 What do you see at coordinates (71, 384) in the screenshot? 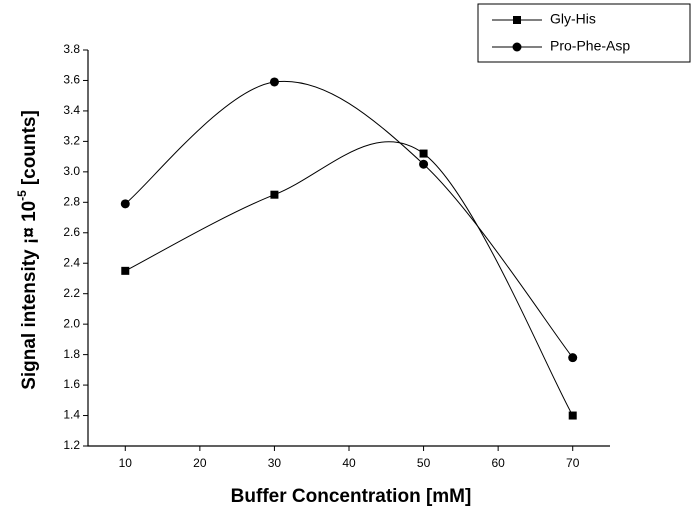
I see `y-tick-label: 1.6` at bounding box center [71, 384].